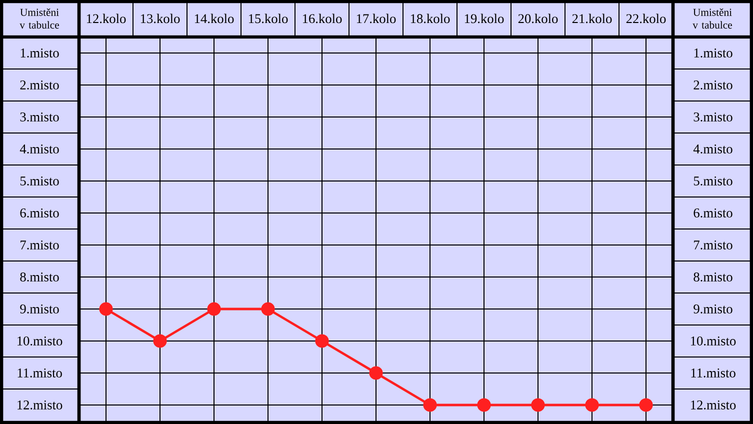 This screenshot has width=753, height=424. Describe the element at coordinates (713, 53) in the screenshot. I see `y2-tick-label: 1.misto` at that location.